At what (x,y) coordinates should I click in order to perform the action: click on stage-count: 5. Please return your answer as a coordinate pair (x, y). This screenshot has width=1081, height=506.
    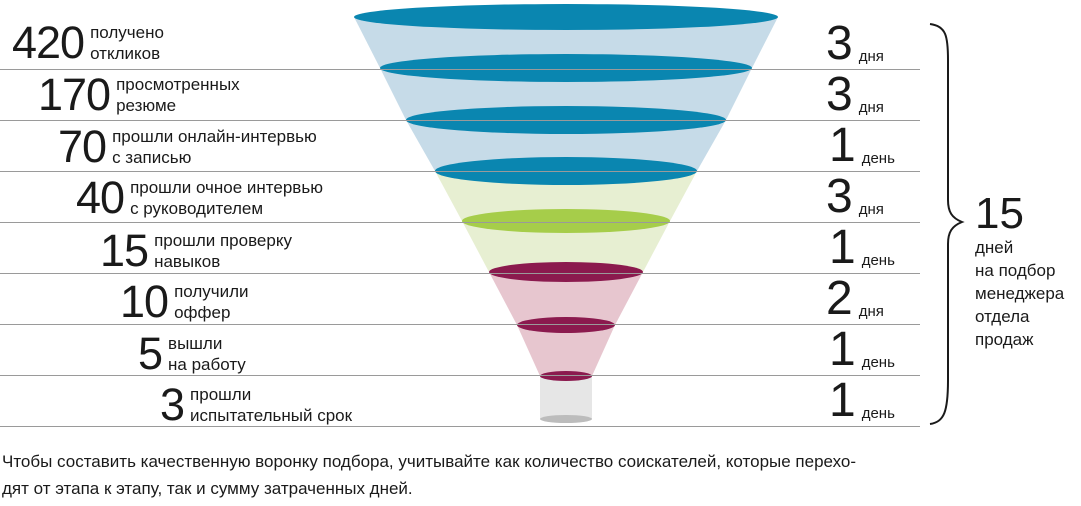
    Looking at the image, I should click on (150, 353).